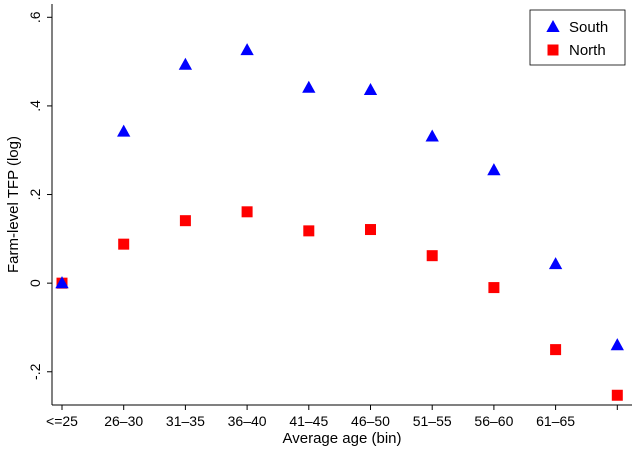 The width and height of the screenshot is (637, 450). Describe the element at coordinates (35, 283) in the screenshot. I see `y-tick-label: 0` at that location.